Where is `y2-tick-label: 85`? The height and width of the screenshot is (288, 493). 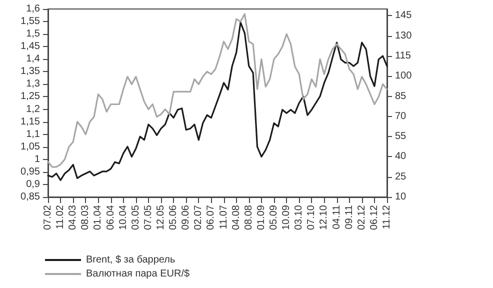 y2-tick-label: 85 is located at coordinates (401, 96).